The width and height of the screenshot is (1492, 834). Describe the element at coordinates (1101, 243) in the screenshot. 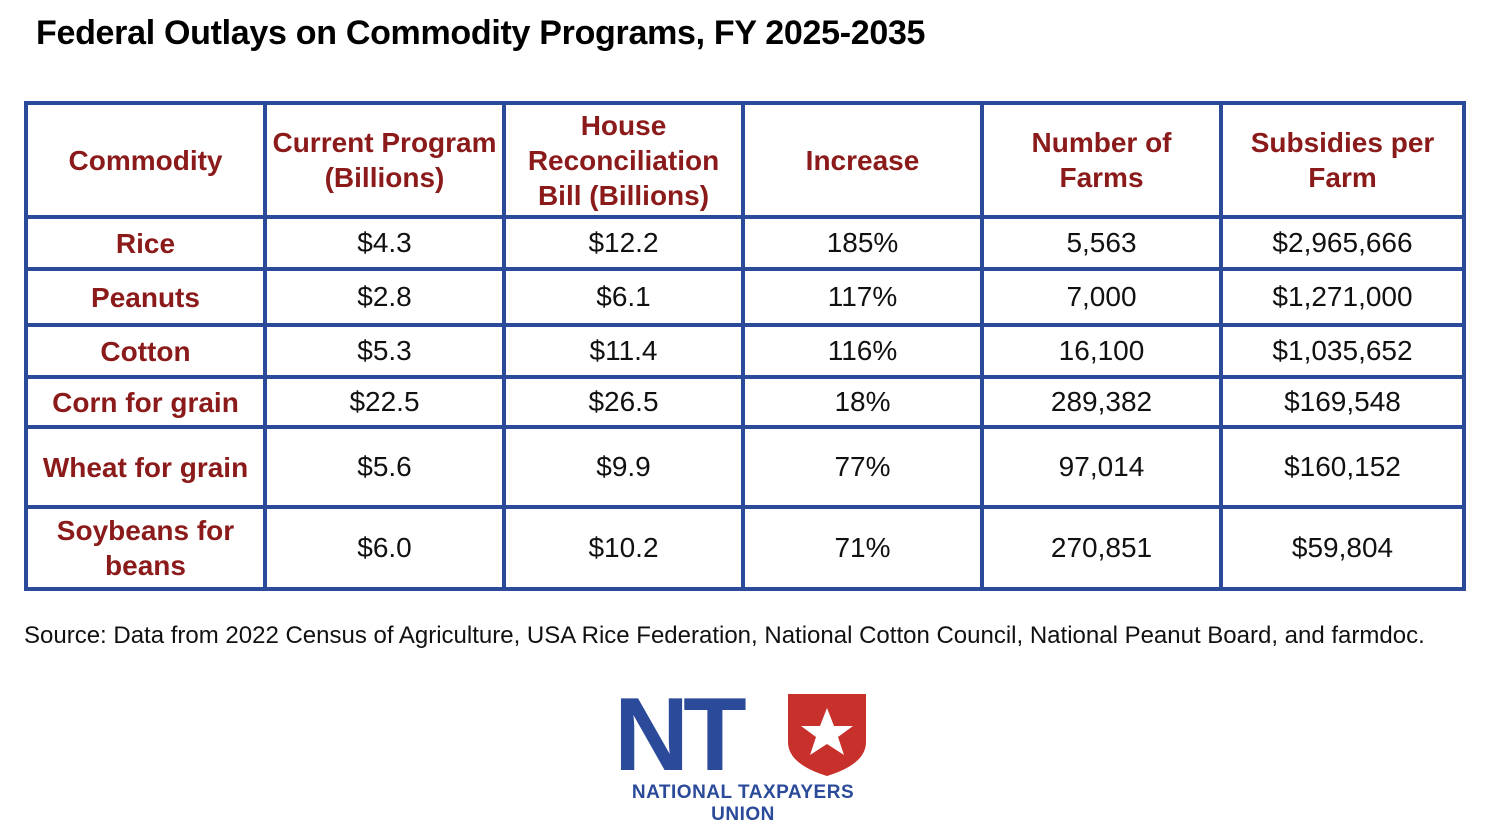

I see `farms-cell: 5,563` at that location.